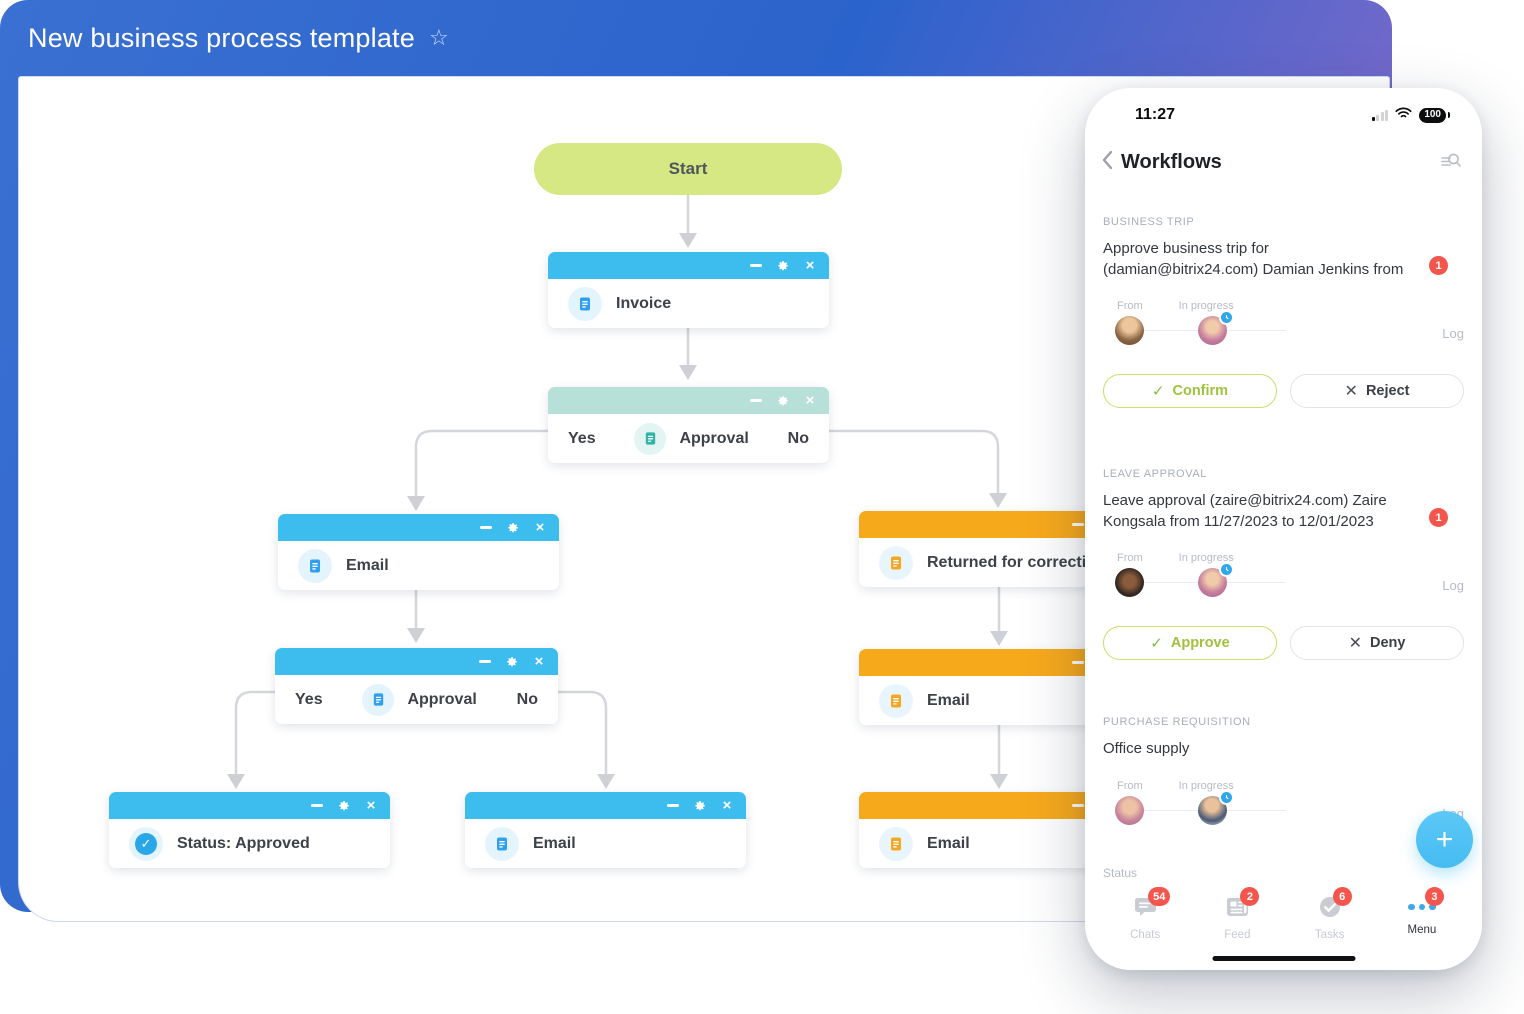  I want to click on status-label: Status, so click(1120, 873).